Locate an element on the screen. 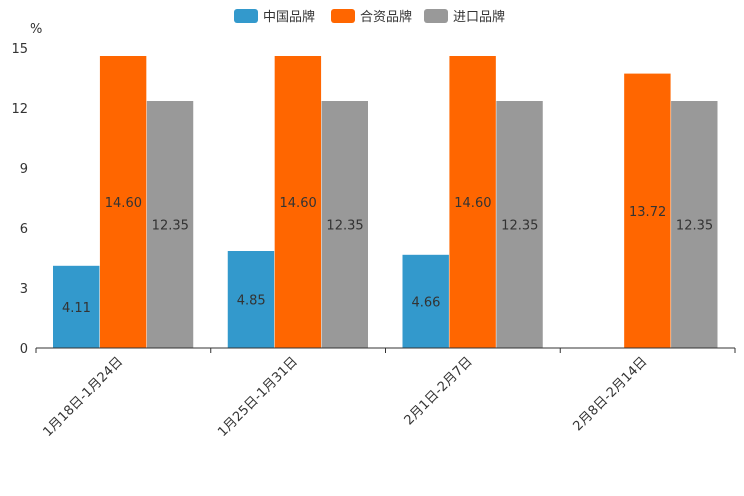  bar-value-label: 4.85 is located at coordinates (251, 301).